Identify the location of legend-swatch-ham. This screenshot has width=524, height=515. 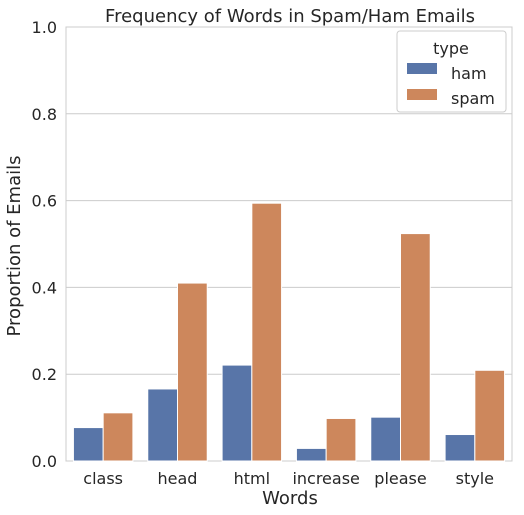
(422, 68).